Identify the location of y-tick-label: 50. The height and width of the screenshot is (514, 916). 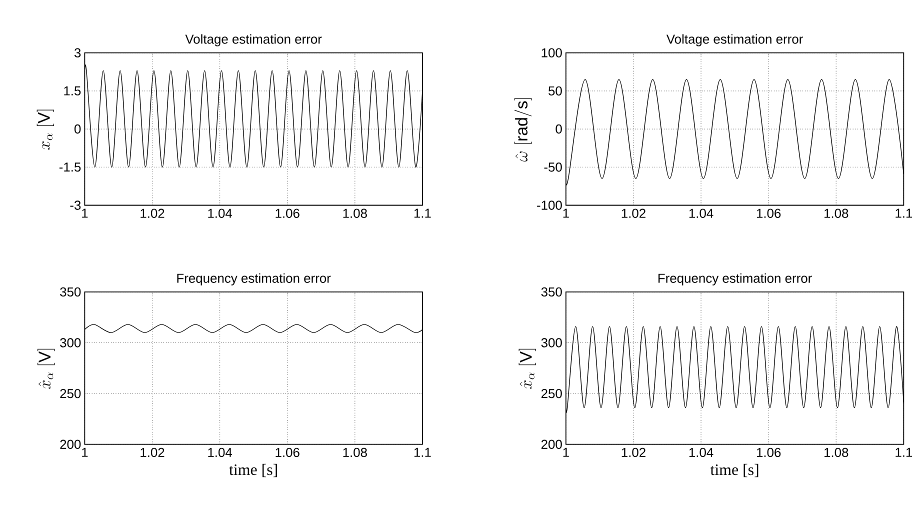
(555, 91).